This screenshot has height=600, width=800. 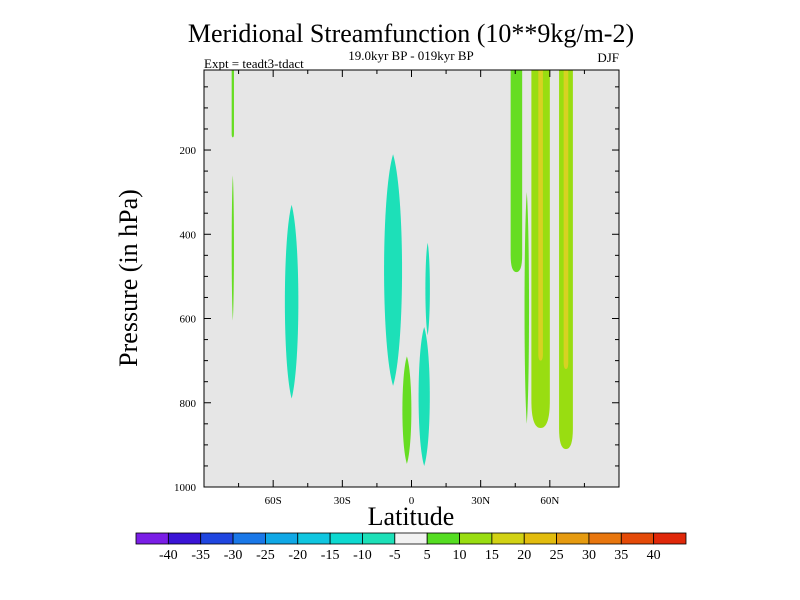 I want to click on colorbar-label: 15, so click(x=492, y=555).